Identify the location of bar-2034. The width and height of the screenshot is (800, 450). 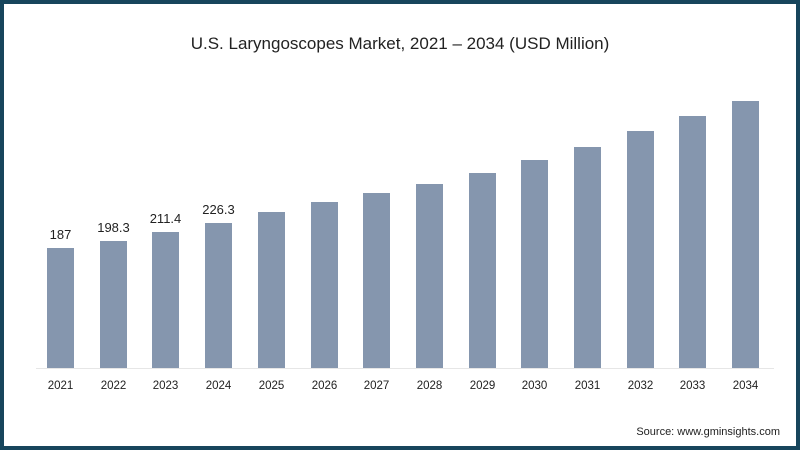
(745, 234).